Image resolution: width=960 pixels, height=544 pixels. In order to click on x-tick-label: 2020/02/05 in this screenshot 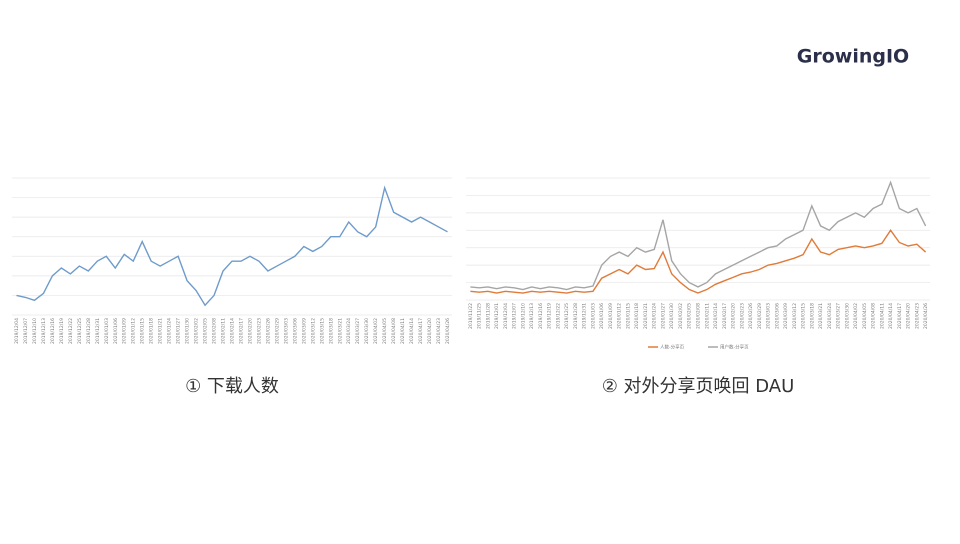, I will do `click(690, 316)`.